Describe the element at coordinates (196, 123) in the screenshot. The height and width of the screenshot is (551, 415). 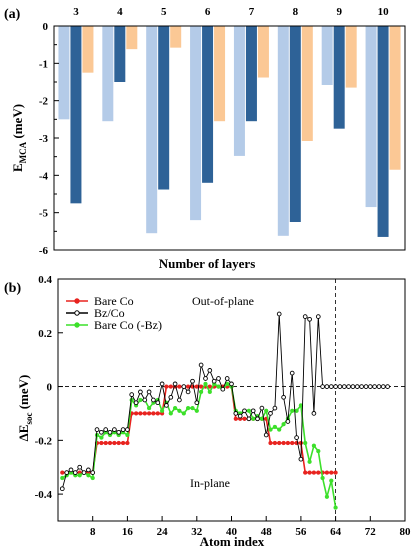
I see `bar-6-s1` at that location.